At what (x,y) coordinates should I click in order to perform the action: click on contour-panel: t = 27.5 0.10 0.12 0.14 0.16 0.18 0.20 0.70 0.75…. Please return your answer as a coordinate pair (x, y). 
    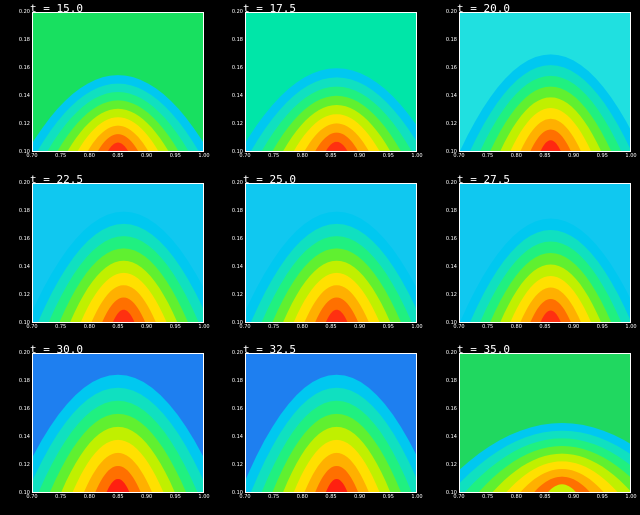
    Looking at the image, I should click on (533, 259).